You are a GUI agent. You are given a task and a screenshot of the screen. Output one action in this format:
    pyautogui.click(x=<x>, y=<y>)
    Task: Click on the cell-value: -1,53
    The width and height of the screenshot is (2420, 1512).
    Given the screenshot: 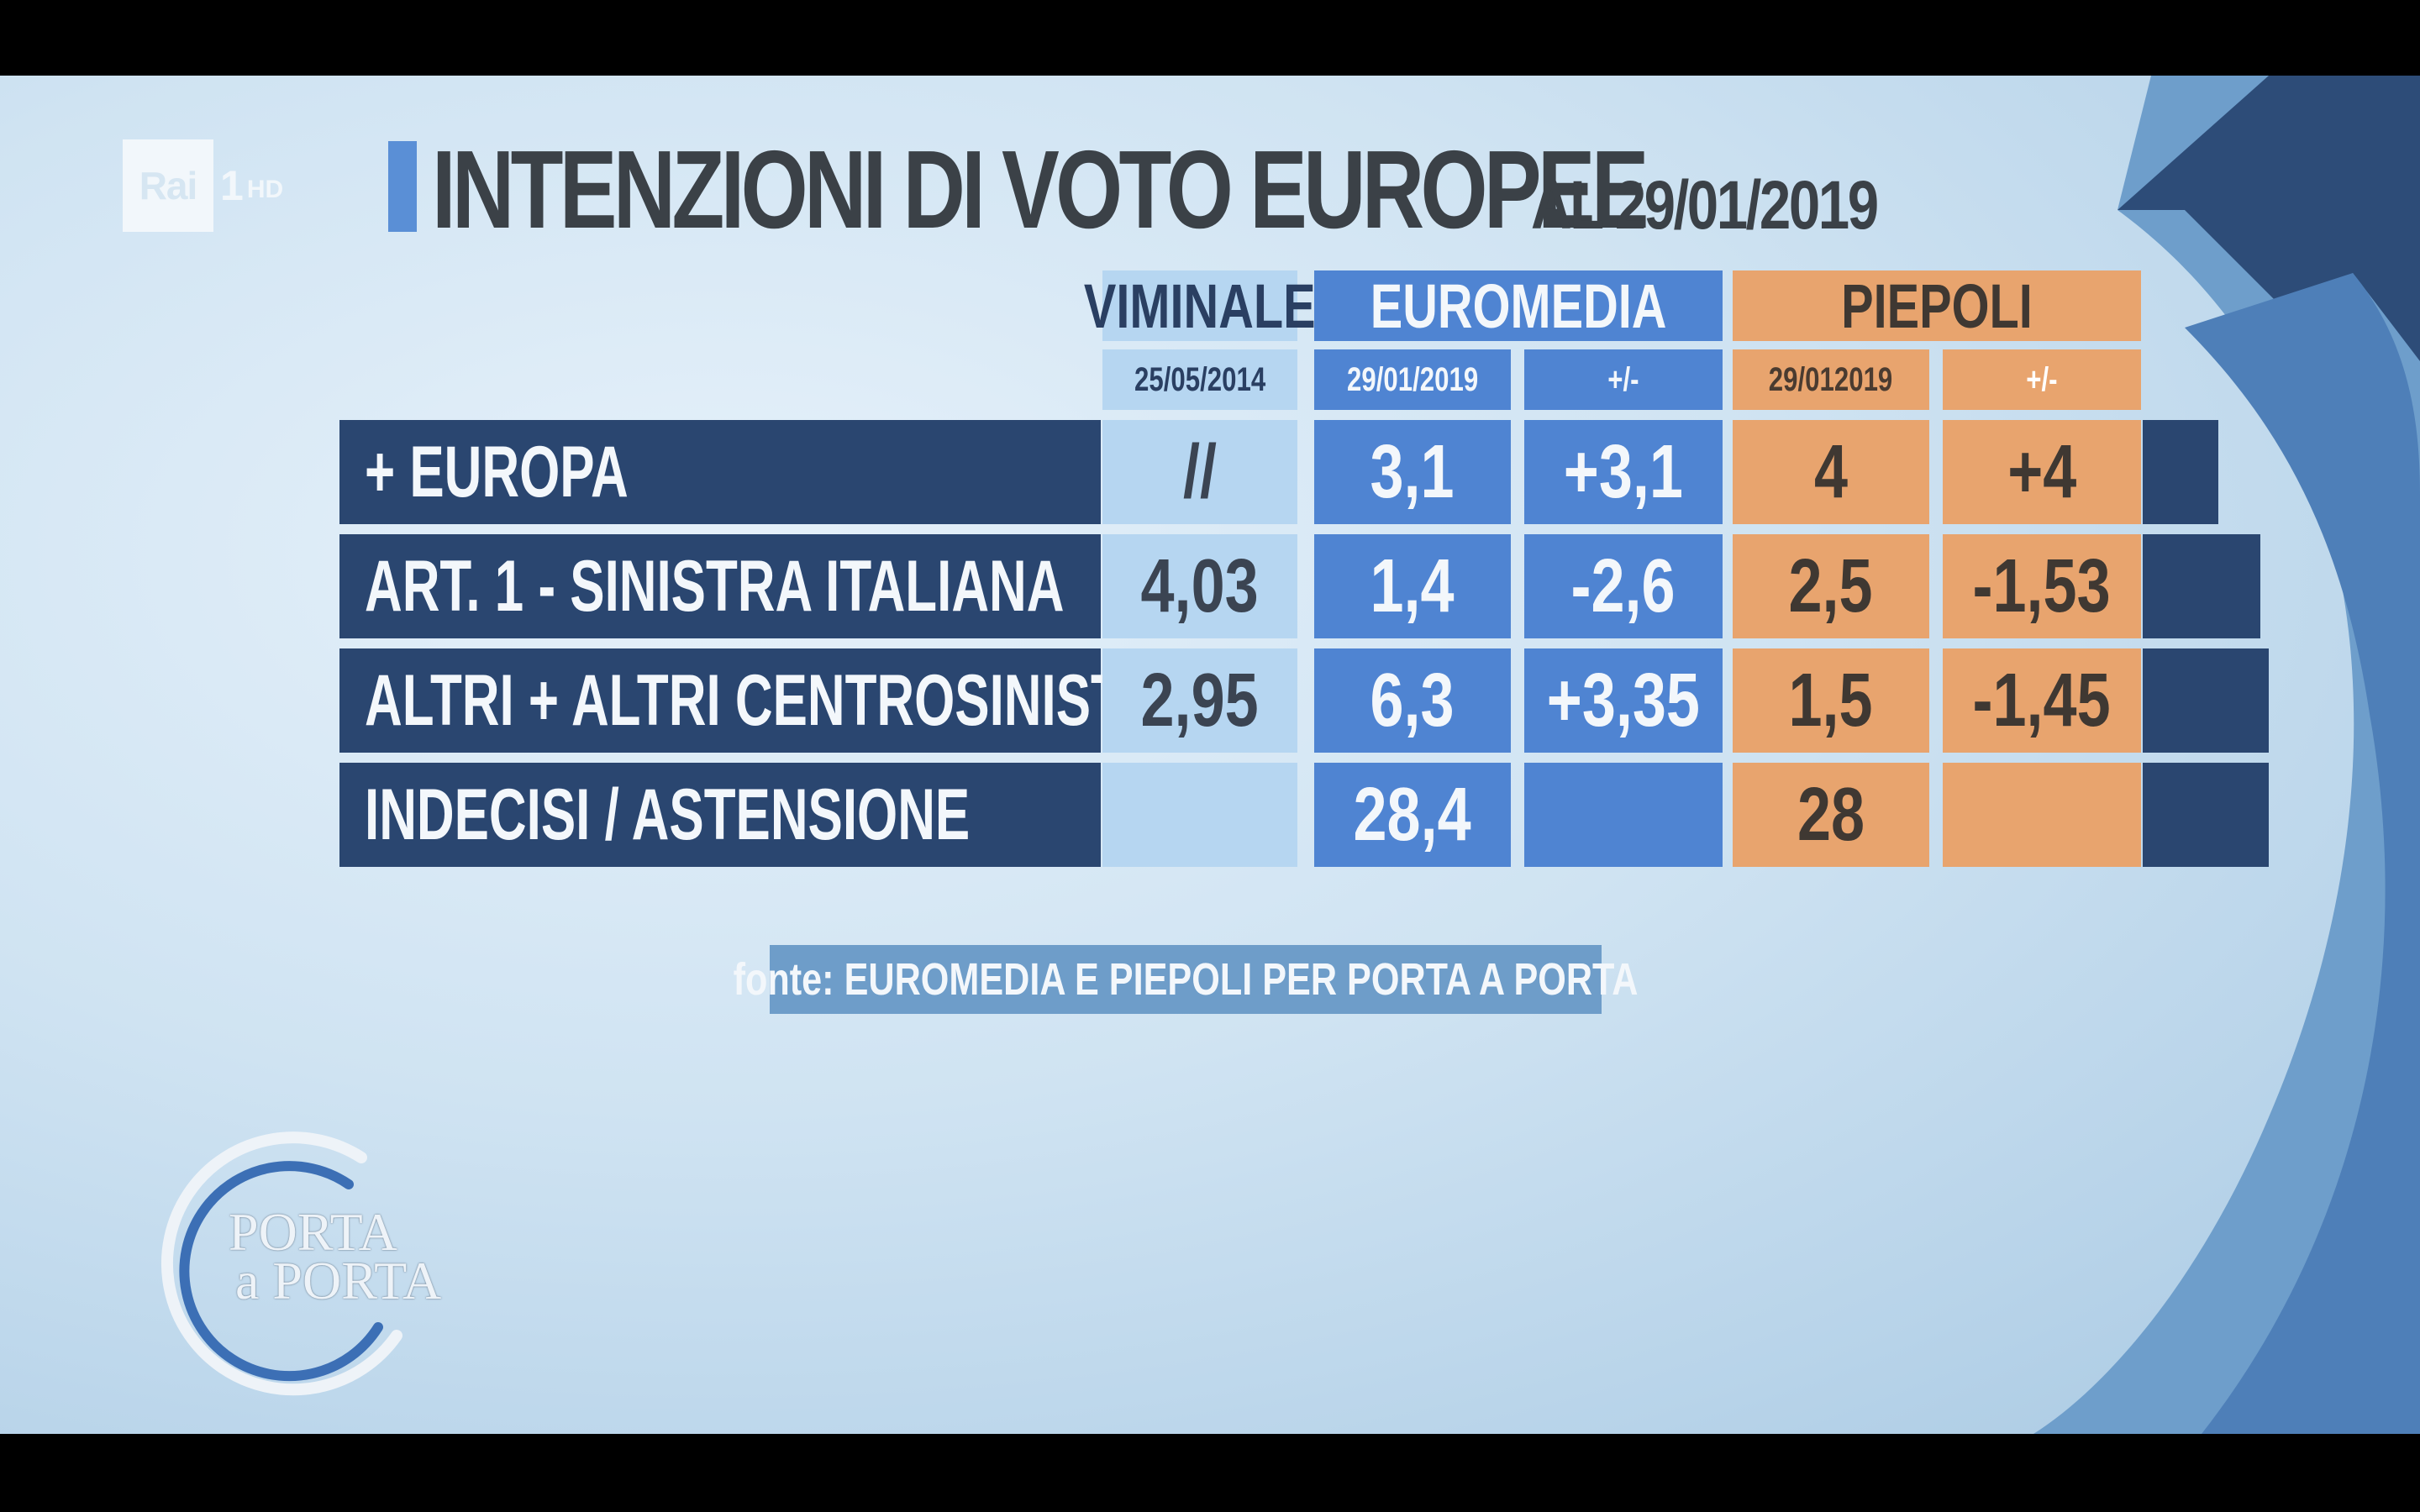 What is the action you would take?
    pyautogui.click(x=2042, y=585)
    